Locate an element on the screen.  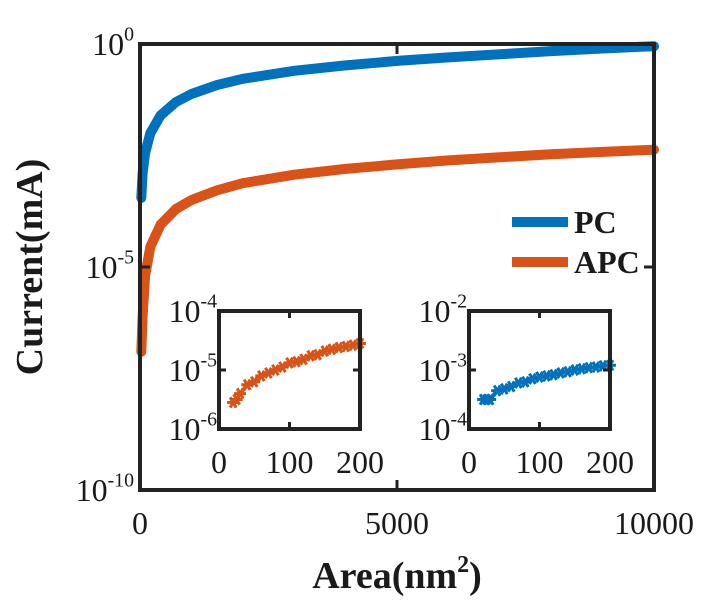
x-axis-label-sup: 2 is located at coordinates (463, 565).